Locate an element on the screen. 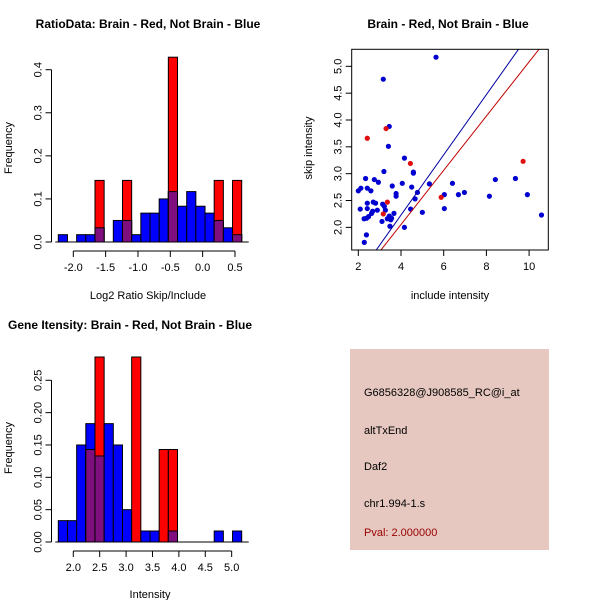  ratio-histogram-xlabel: Log2 Ratio Skip/Include is located at coordinates (148, 296).